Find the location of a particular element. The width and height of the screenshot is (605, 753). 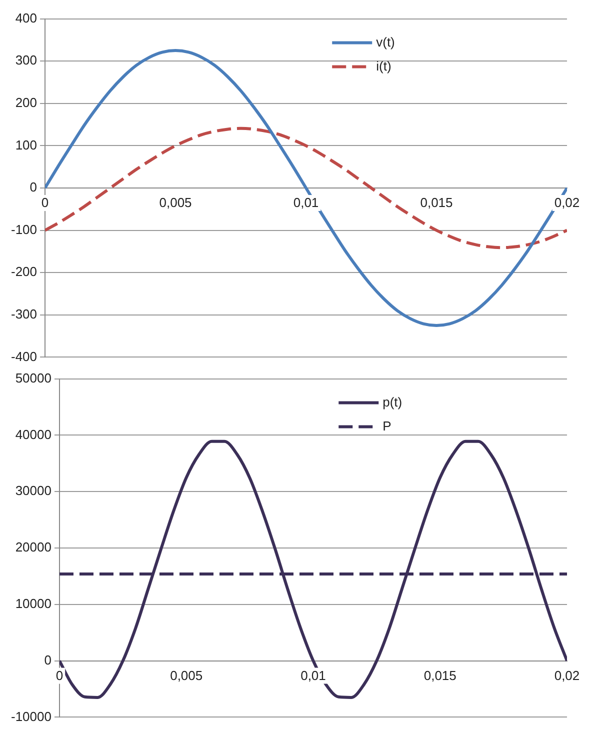

y-tick-label: -300 is located at coordinates (24, 314).